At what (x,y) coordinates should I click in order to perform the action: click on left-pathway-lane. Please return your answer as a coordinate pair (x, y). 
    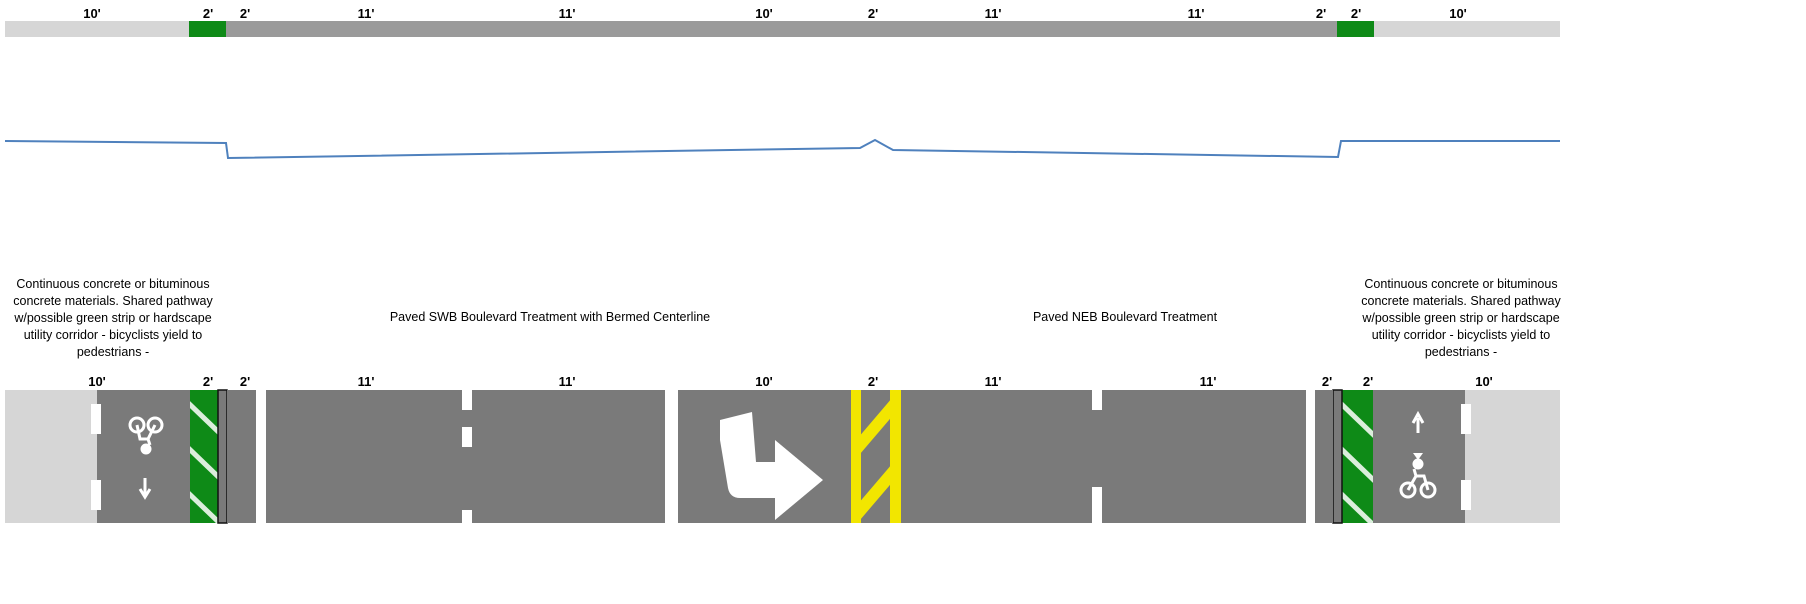
    Looking at the image, I should click on (143, 456).